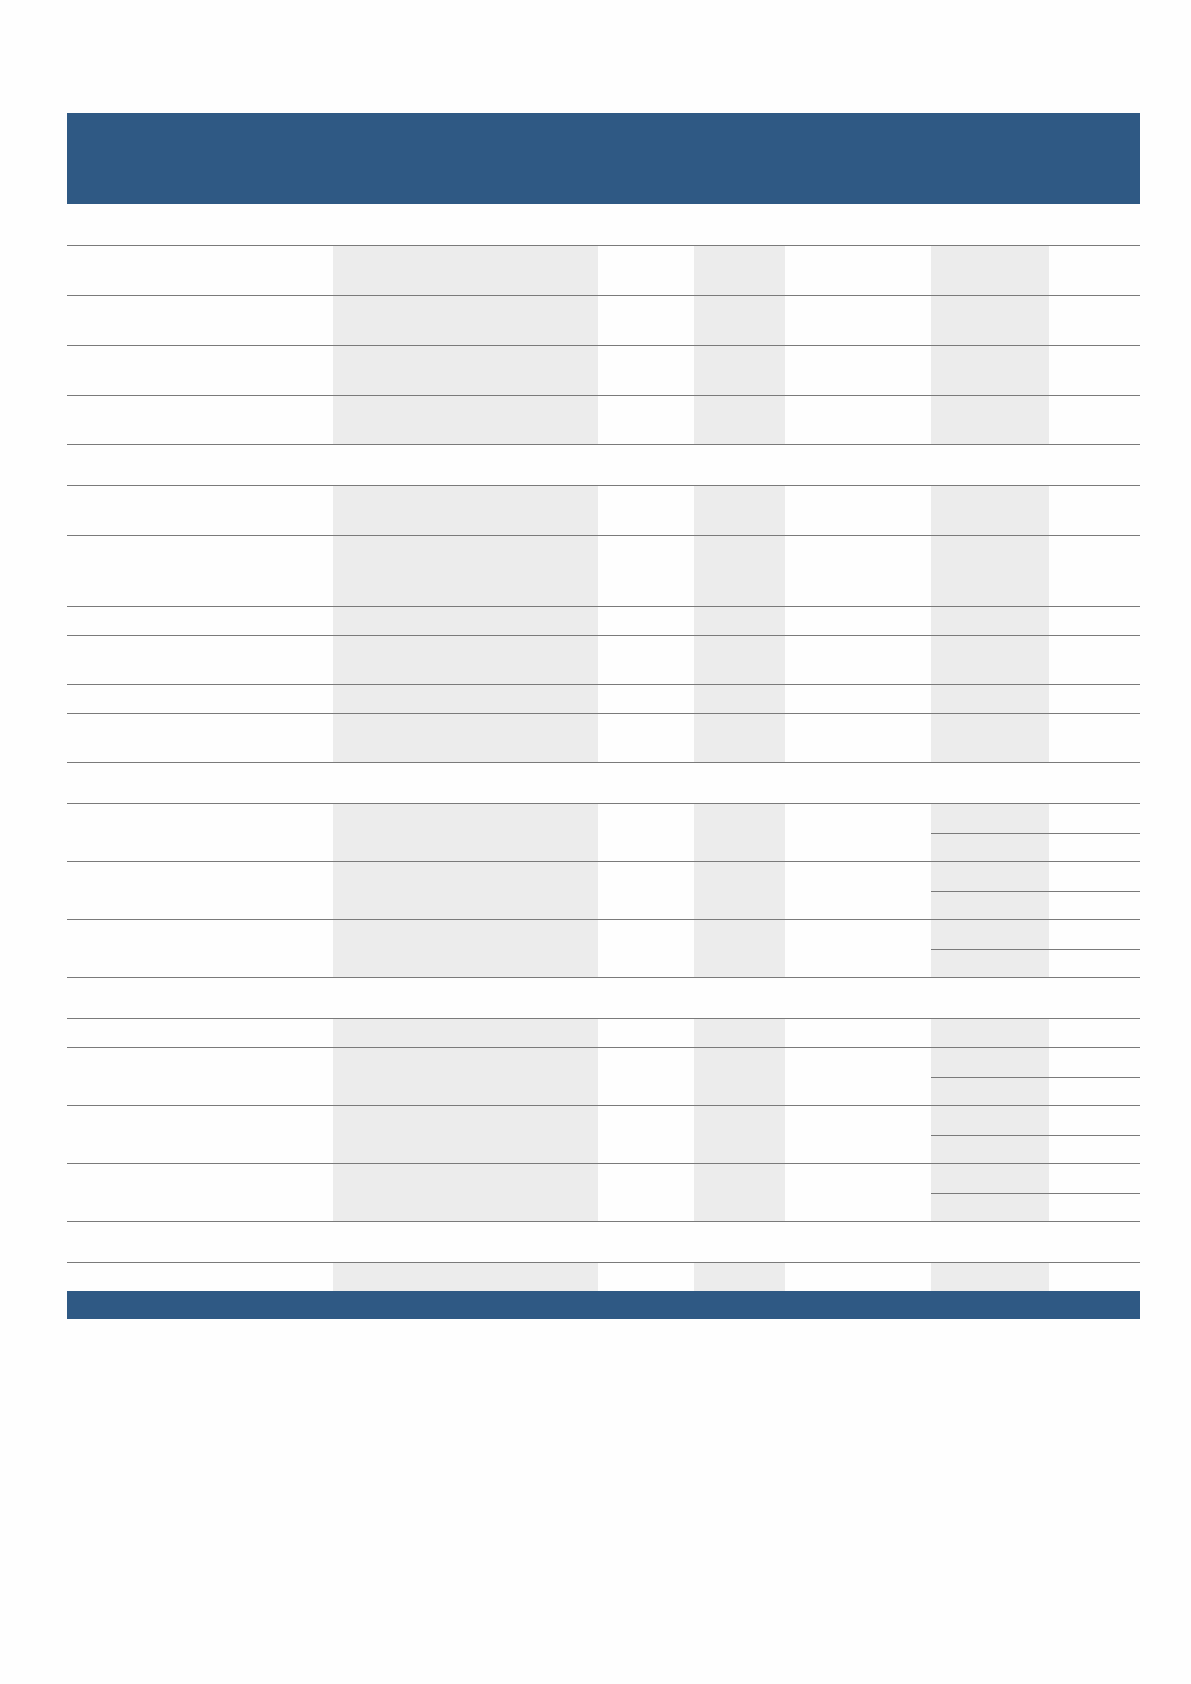  What do you see at coordinates (603, 158) in the screenshot?
I see `table-header-bar` at bounding box center [603, 158].